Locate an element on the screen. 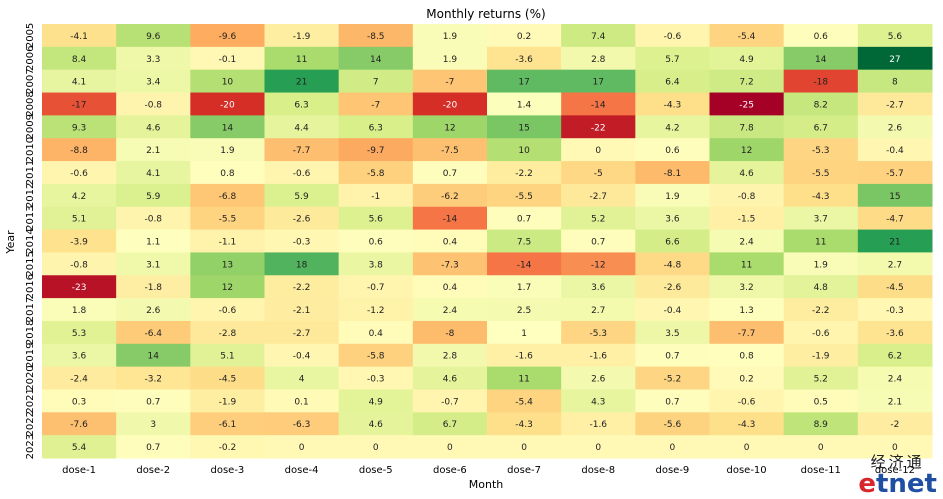 The image size is (943, 499). y-tick-label: 2015 is located at coordinates (30, 263).